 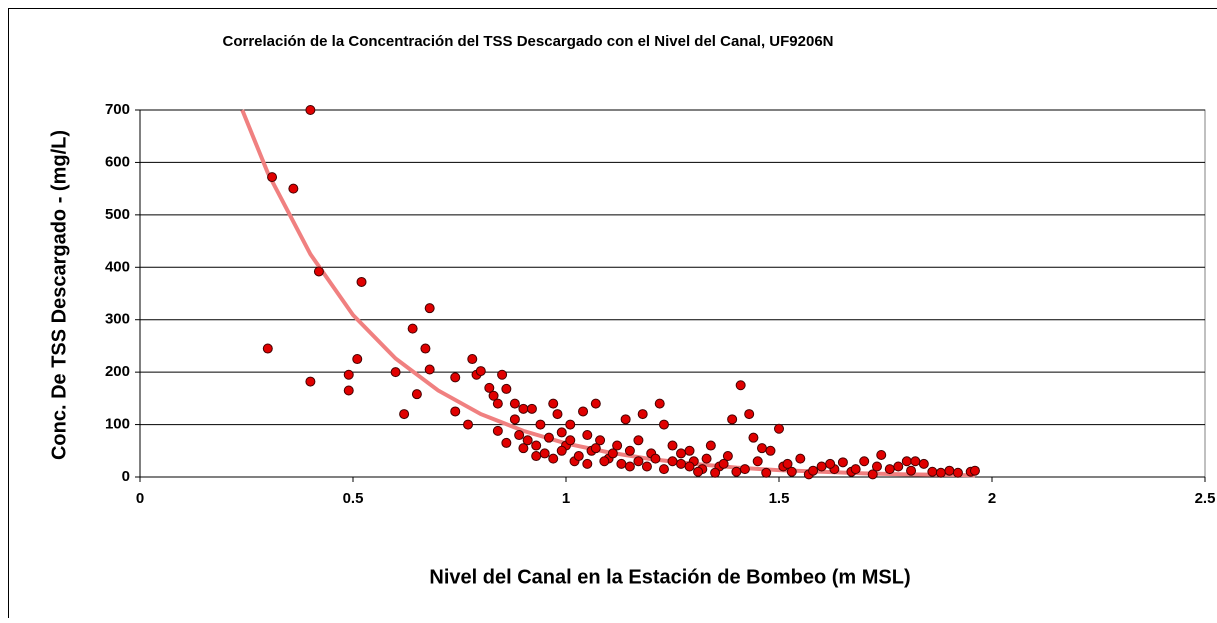 I want to click on x-tick-label: 0, so click(x=140, y=498).